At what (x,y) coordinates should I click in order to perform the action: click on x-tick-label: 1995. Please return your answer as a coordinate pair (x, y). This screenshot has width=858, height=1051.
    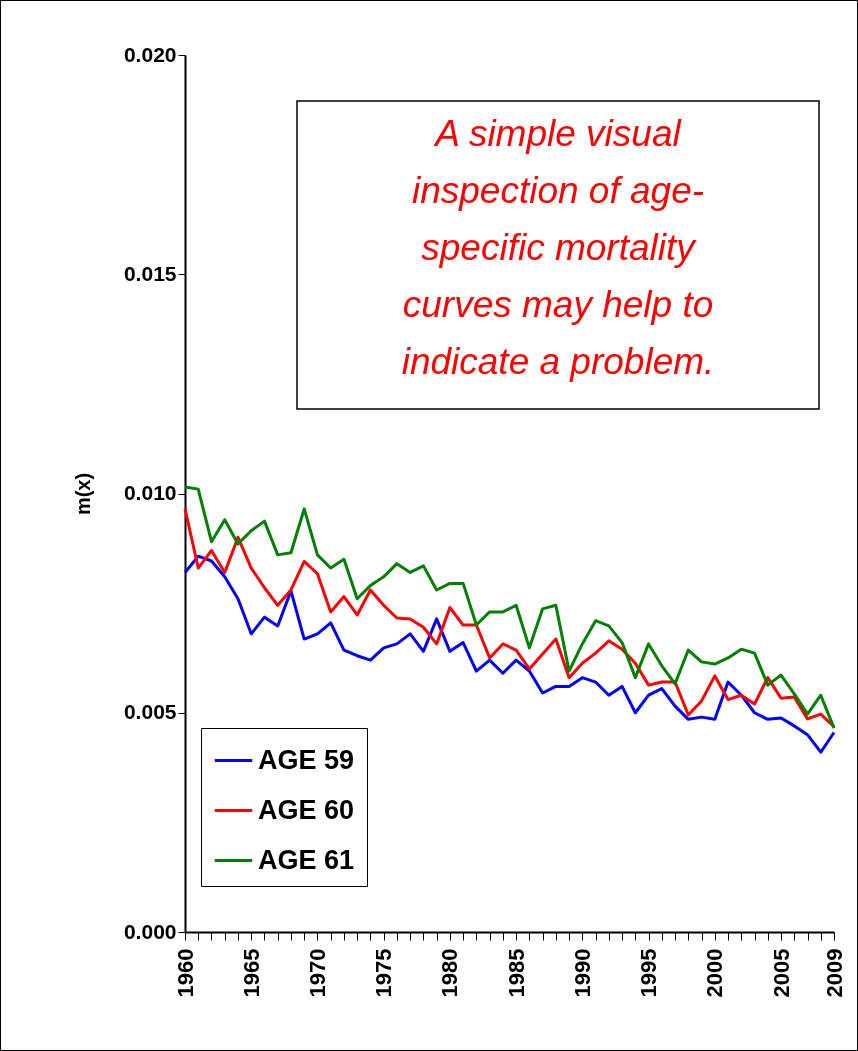
    Looking at the image, I should click on (649, 973).